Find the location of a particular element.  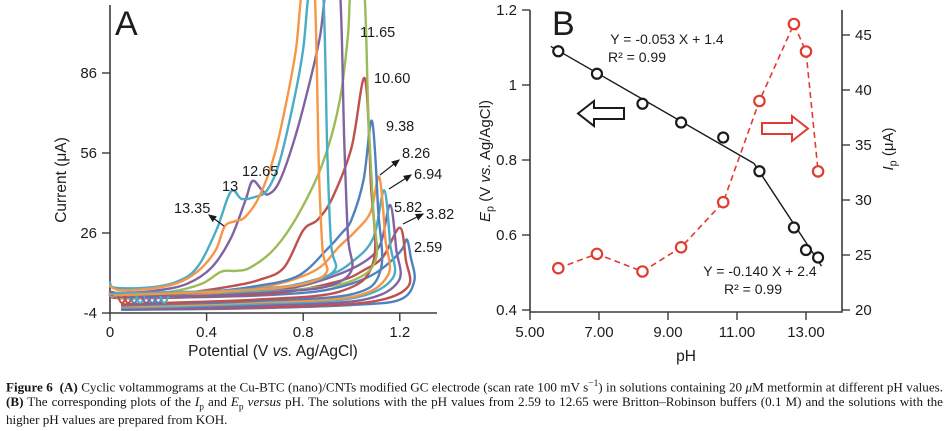

ph-annotation: 12.65 is located at coordinates (260, 172).